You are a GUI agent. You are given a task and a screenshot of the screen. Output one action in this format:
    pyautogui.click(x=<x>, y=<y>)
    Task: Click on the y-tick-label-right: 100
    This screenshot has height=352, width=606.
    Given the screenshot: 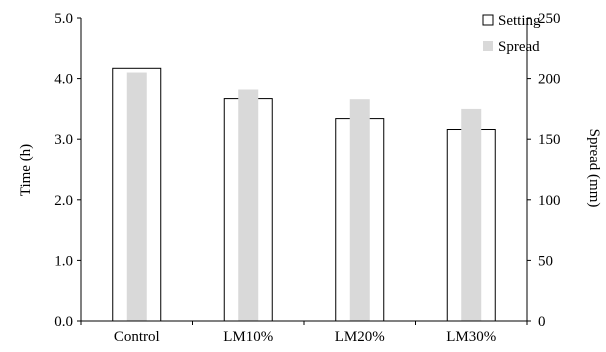 What is the action you would take?
    pyautogui.click(x=549, y=201)
    